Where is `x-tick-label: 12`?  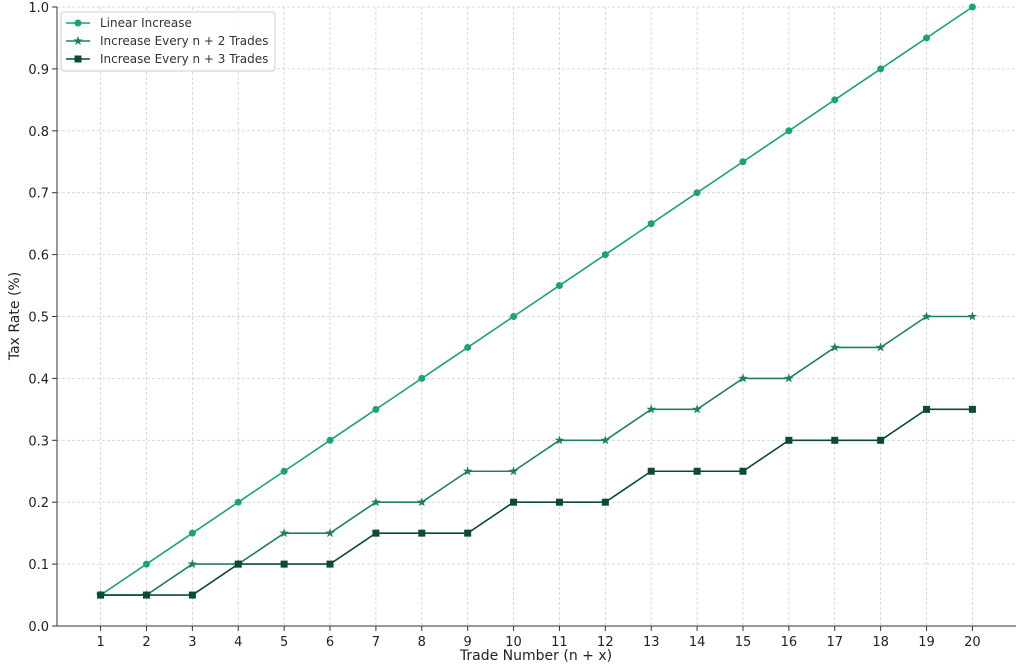 x-tick-label: 12 is located at coordinates (605, 642).